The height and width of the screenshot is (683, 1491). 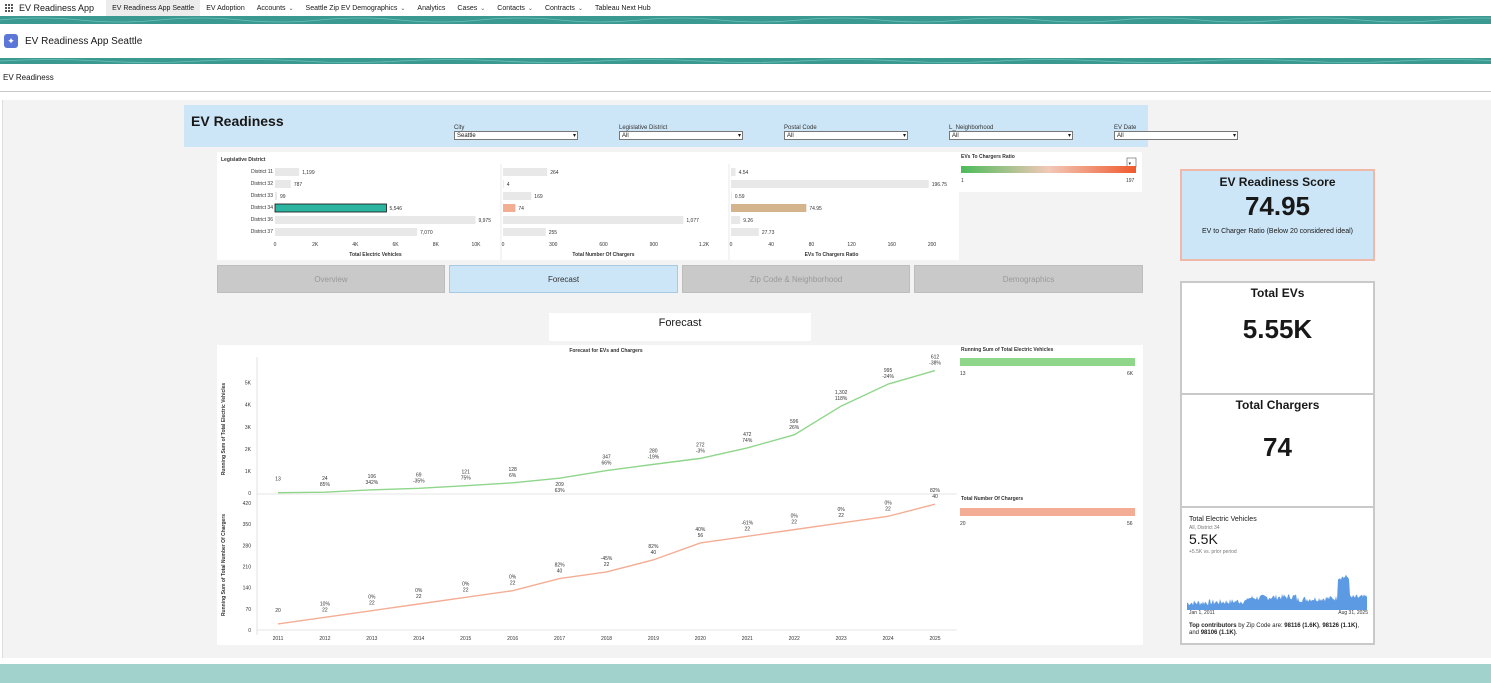 I want to click on footer-band, so click(x=745, y=673).